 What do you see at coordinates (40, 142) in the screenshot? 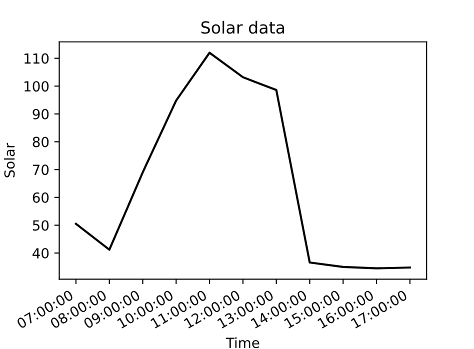
I see `y-tick-label: 80` at bounding box center [40, 142].